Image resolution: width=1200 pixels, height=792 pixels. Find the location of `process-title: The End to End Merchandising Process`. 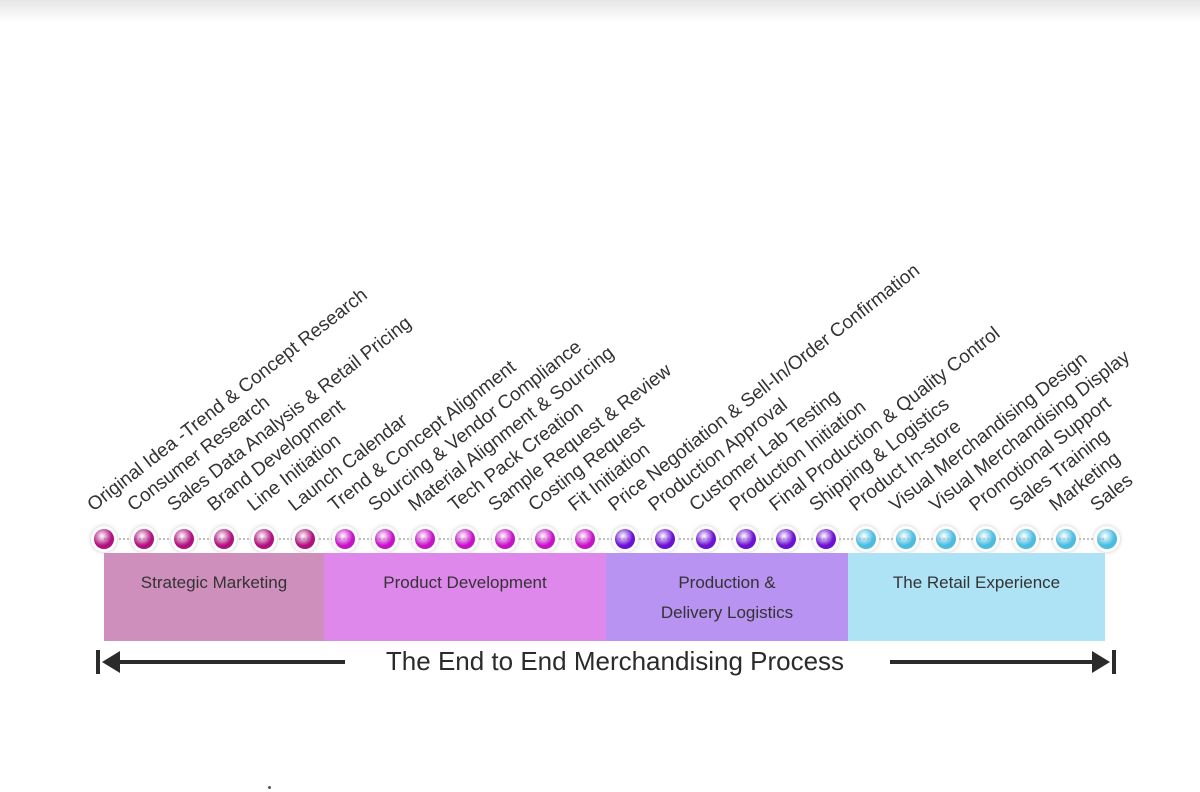

process-title: The End to End Merchandising Process is located at coordinates (615, 661).